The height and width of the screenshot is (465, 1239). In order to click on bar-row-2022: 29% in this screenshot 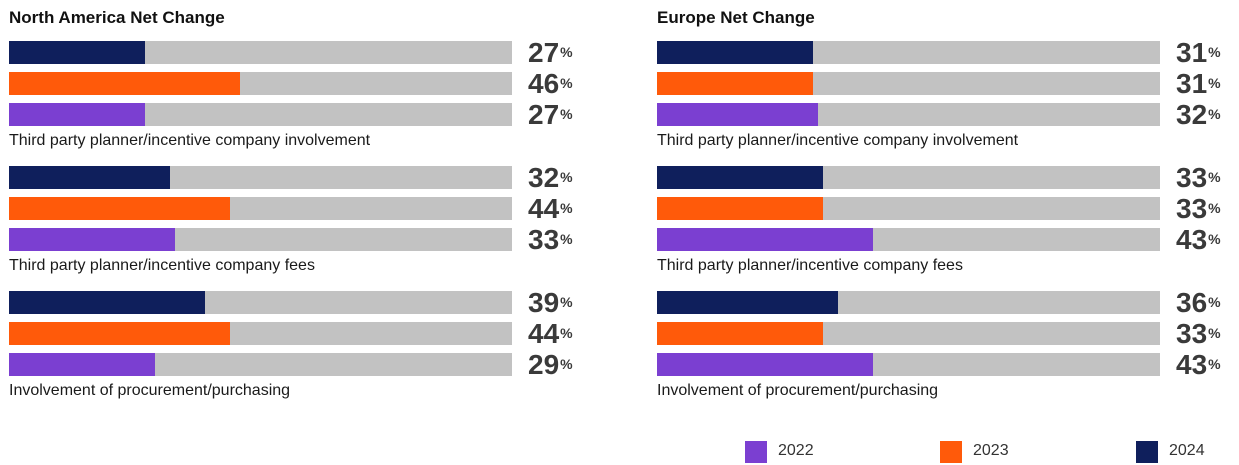, I will do `click(309, 364)`.